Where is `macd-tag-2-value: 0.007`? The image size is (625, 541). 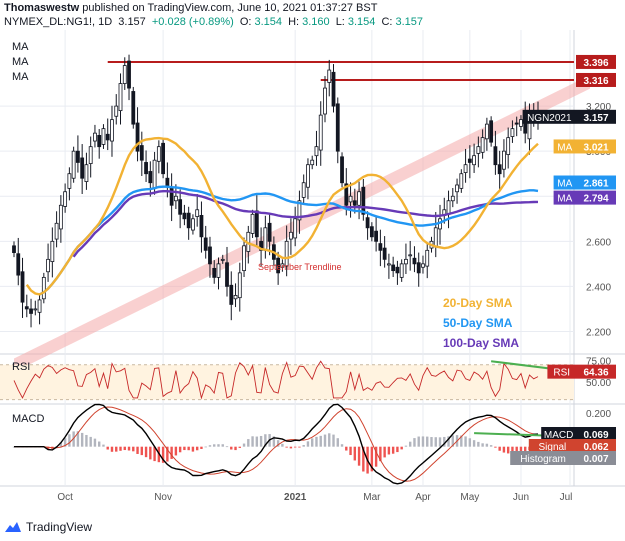 macd-tag-2-value: 0.007 is located at coordinates (595, 459).